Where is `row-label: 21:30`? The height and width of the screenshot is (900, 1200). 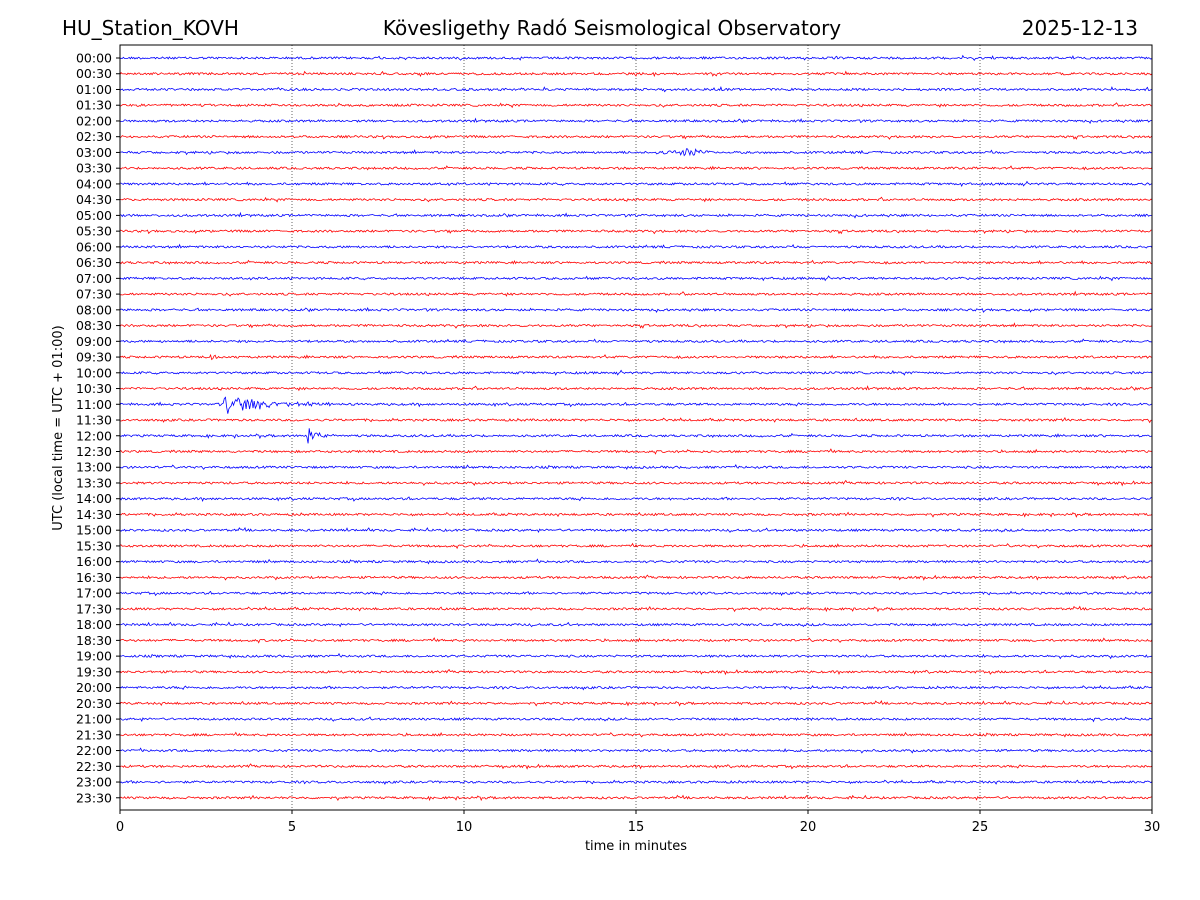 row-label: 21:30 is located at coordinates (94, 734).